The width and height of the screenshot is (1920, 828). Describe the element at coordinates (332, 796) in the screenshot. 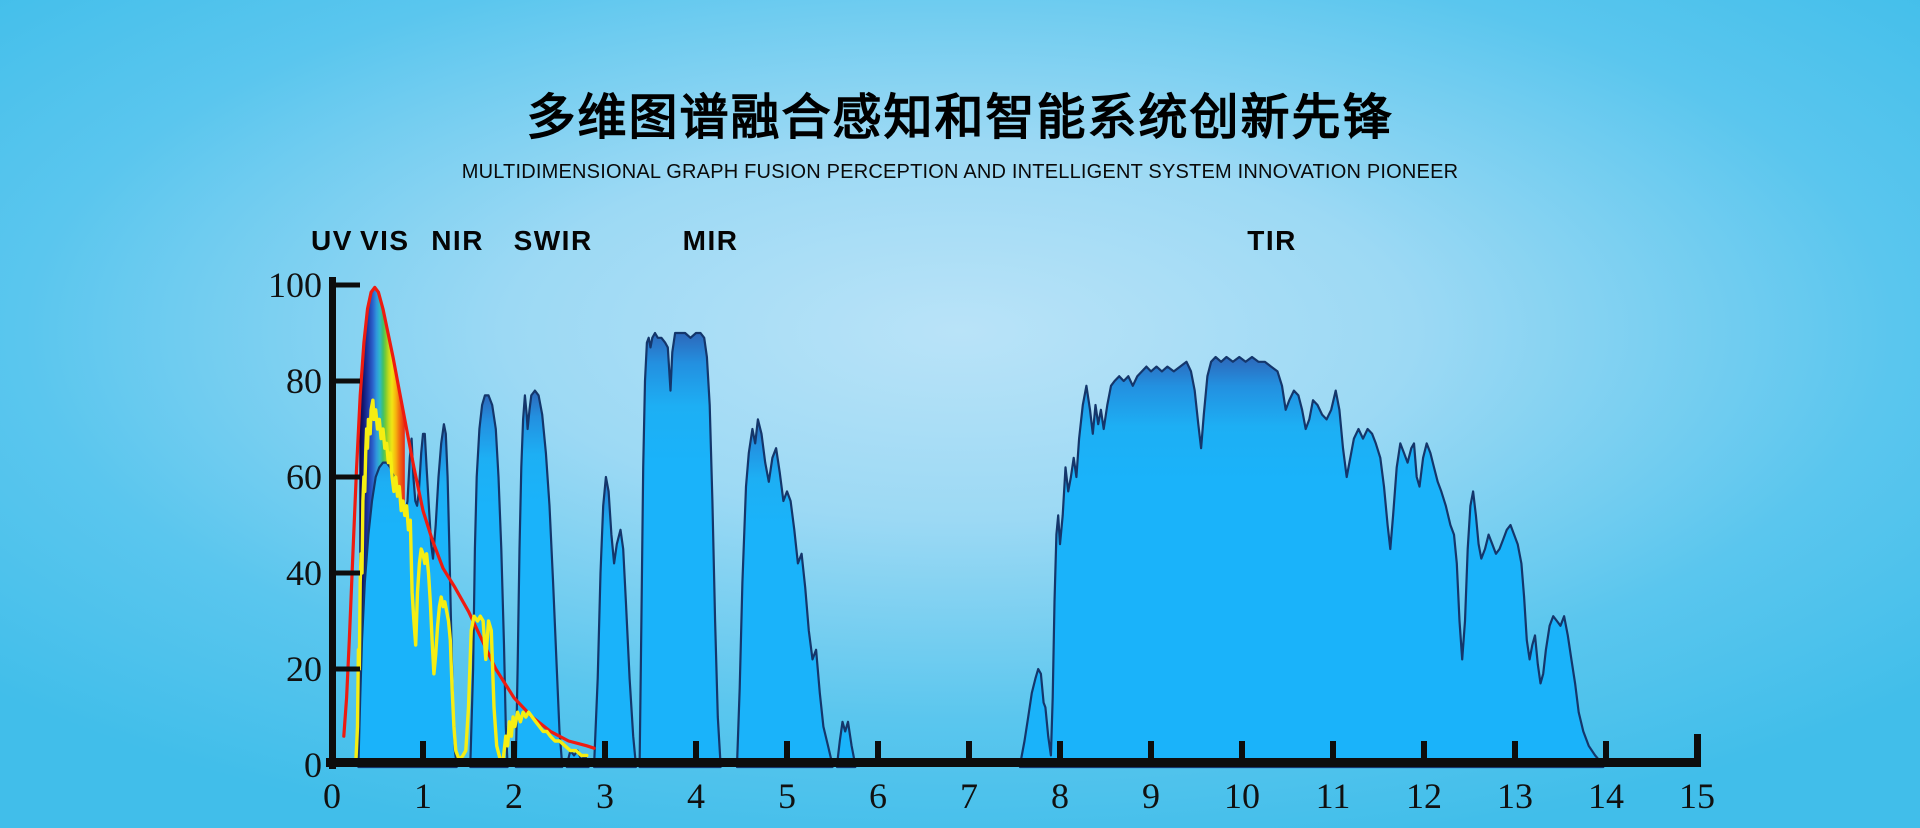

I see `x-tick-label: 0` at that location.